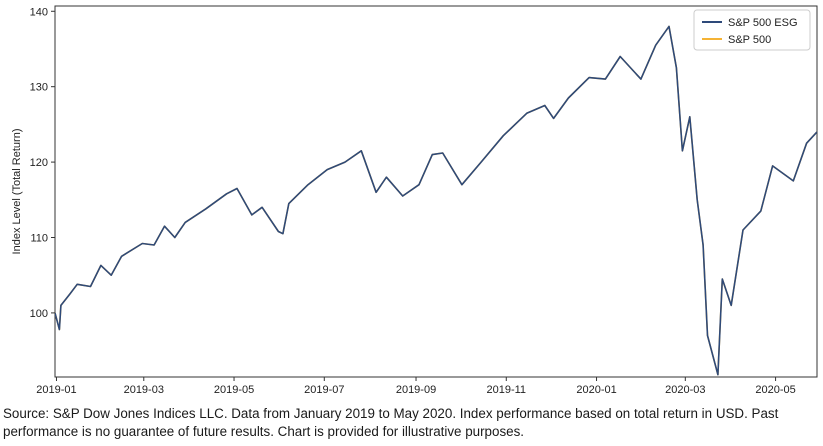 The image size is (823, 446). What do you see at coordinates (39, 163) in the screenshot?
I see `y-tick-label: 120` at bounding box center [39, 163].